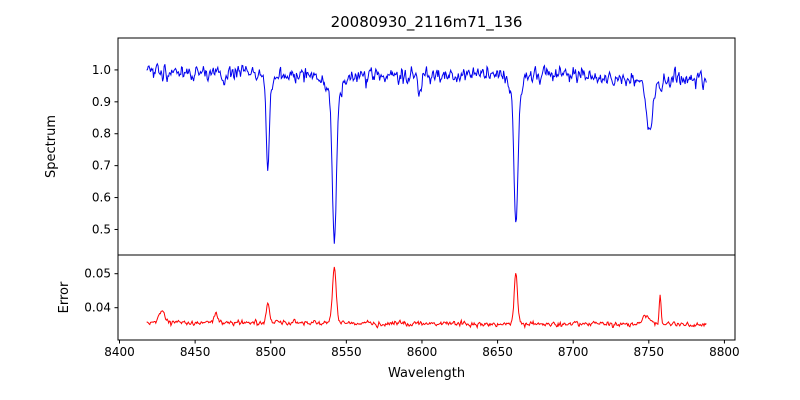 This screenshot has width=800, height=400. I want to click on x-tick-label: 8500, so click(270, 352).